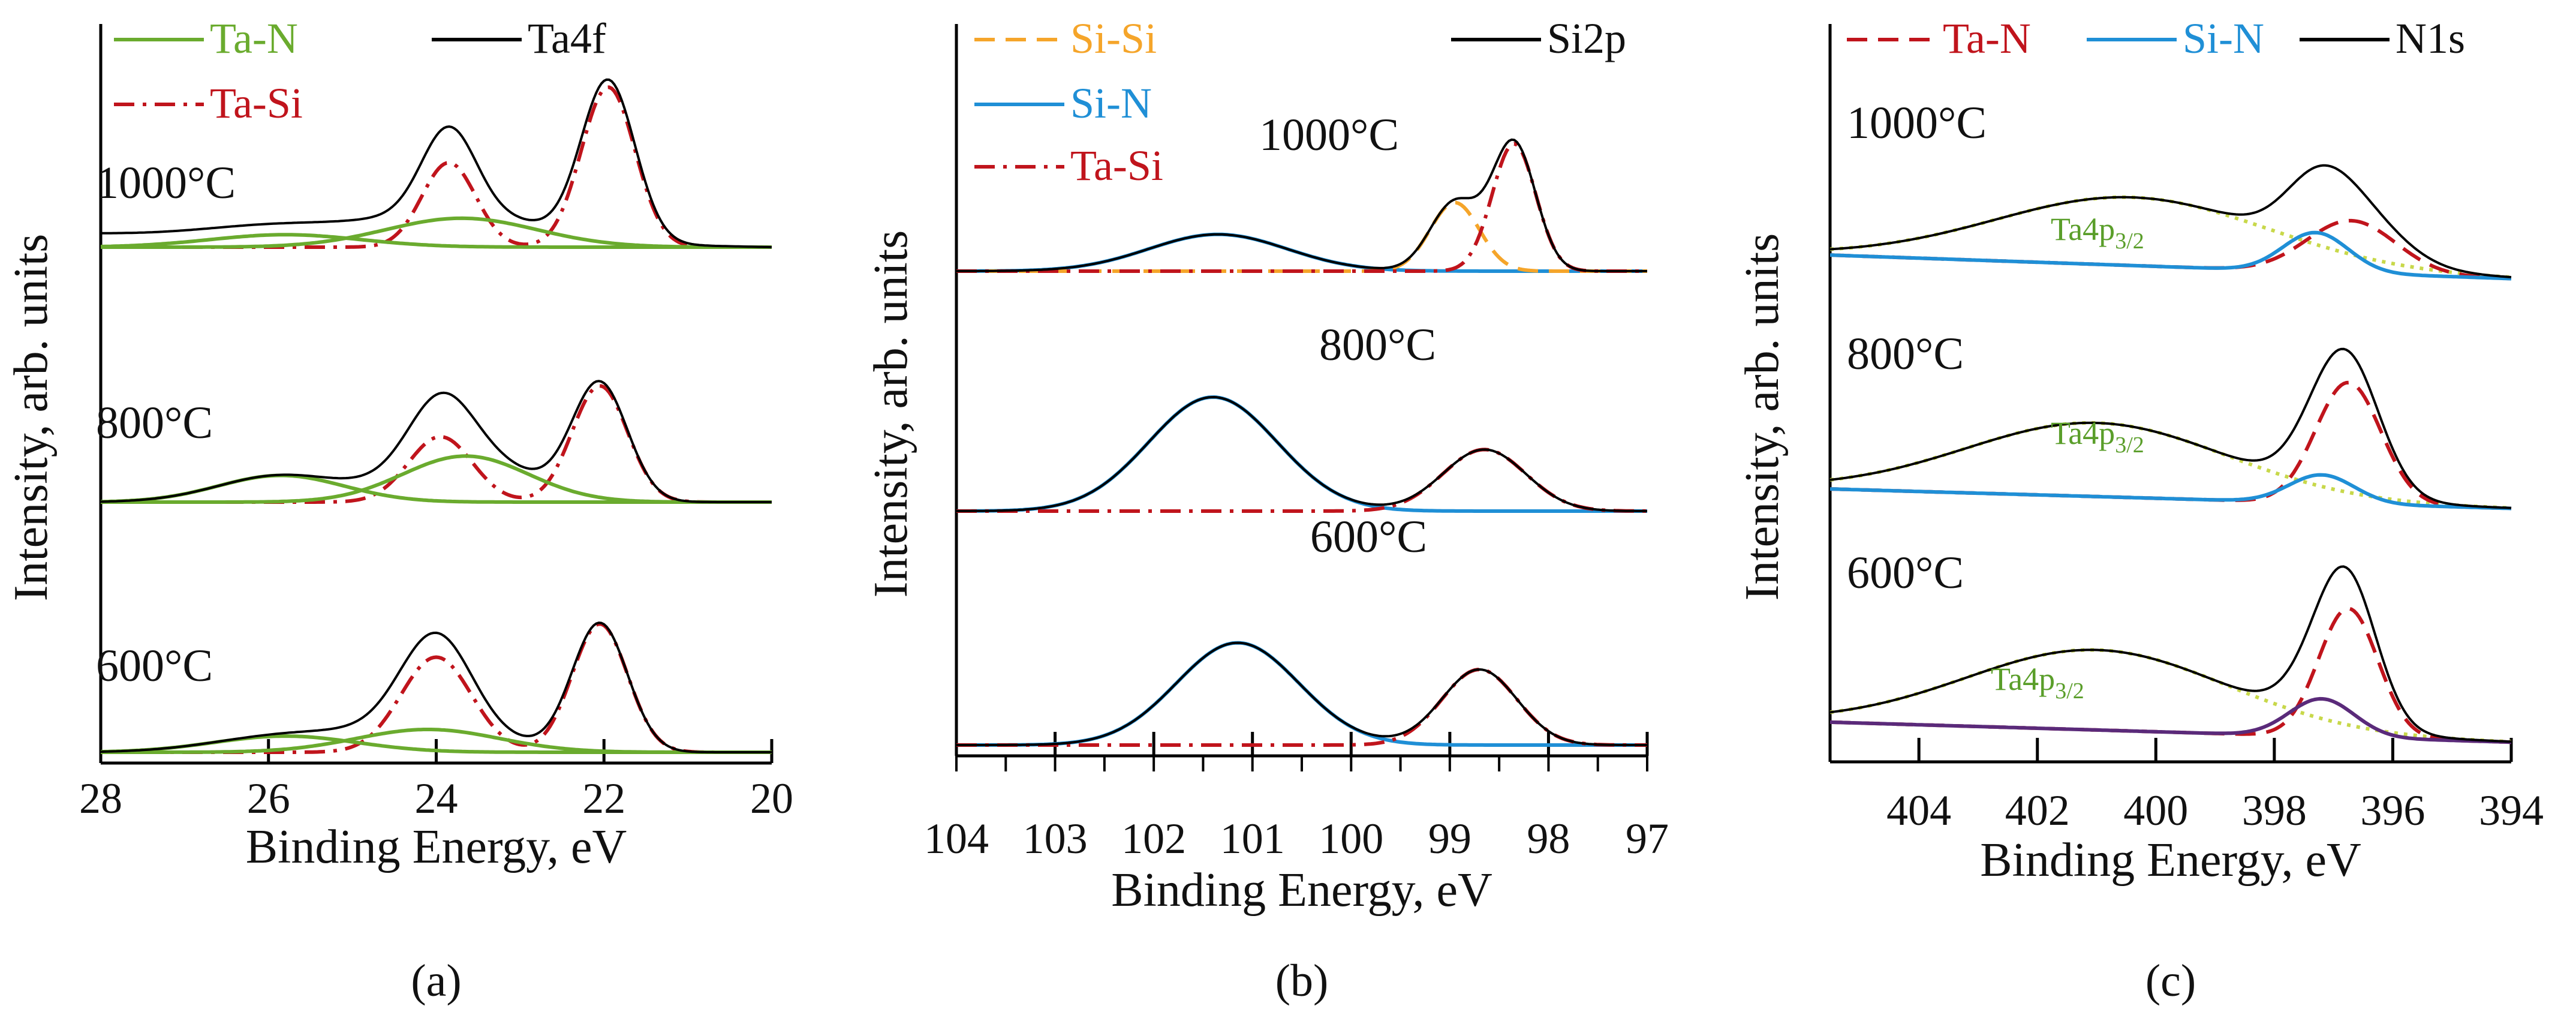  I want to click on x-tick-label: 103, so click(1055, 839).